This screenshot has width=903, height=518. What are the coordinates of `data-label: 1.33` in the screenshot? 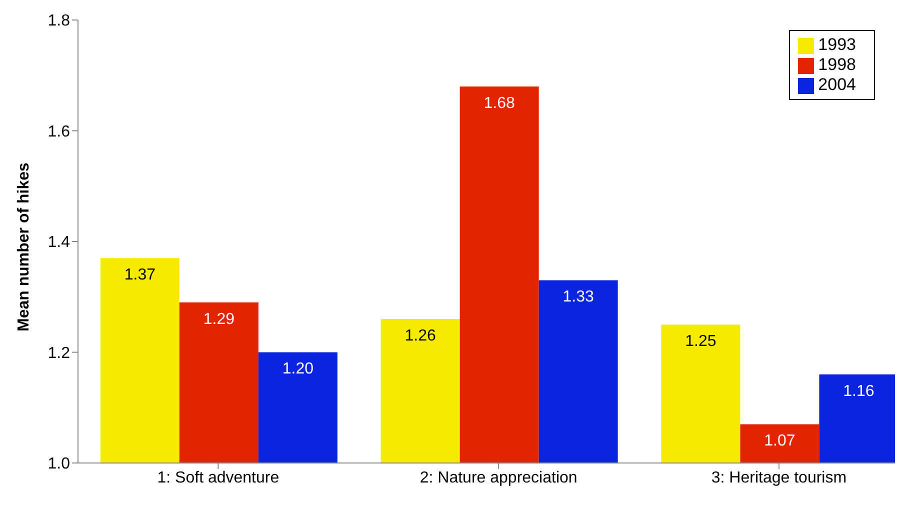 It's located at (578, 297).